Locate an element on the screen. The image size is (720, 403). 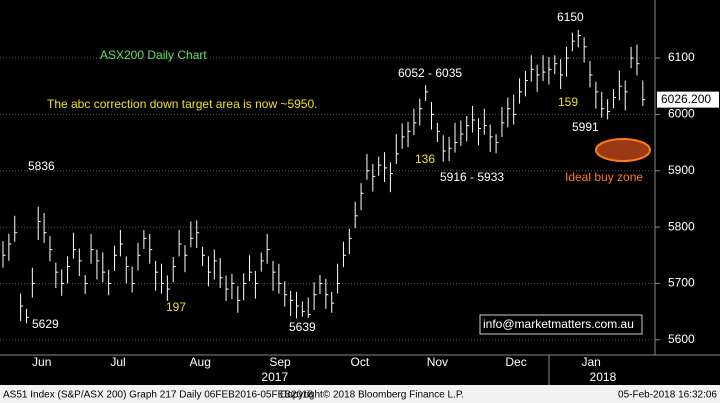
y-tick-label: 5600 is located at coordinates (681, 339).